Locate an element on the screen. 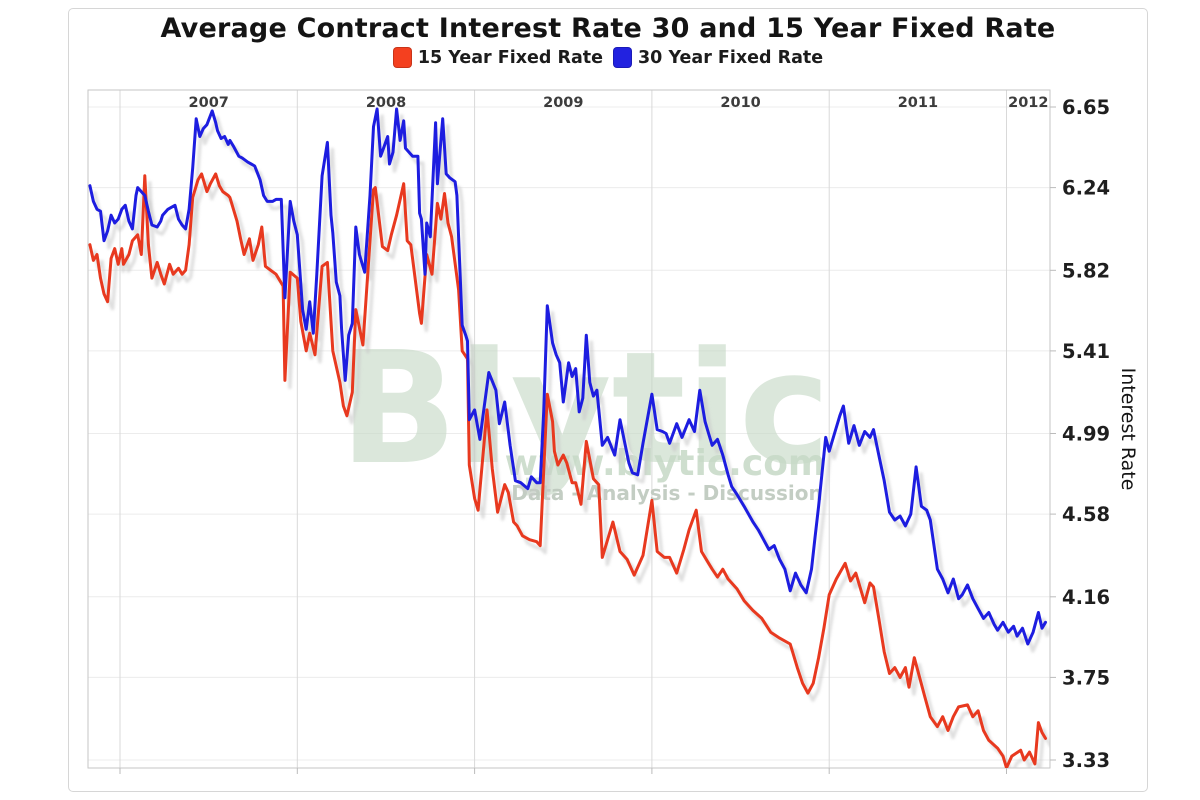  x-axis-tick-label: 2008 is located at coordinates (386, 103).